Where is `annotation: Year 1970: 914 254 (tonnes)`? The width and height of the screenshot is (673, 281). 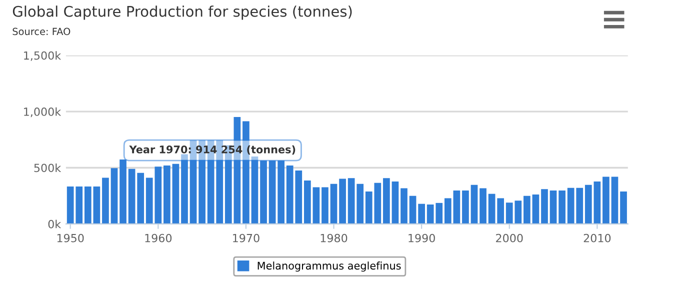
annotation: Year 1970: 914 254 (tonnes) is located at coordinates (212, 150).